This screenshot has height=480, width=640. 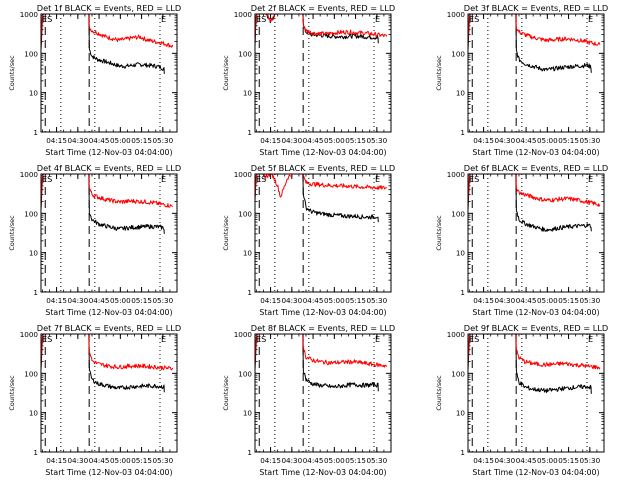 What do you see at coordinates (109, 168) in the screenshot?
I see `panel-title: Det 4f BLACK = Events, RED = LLD` at bounding box center [109, 168].